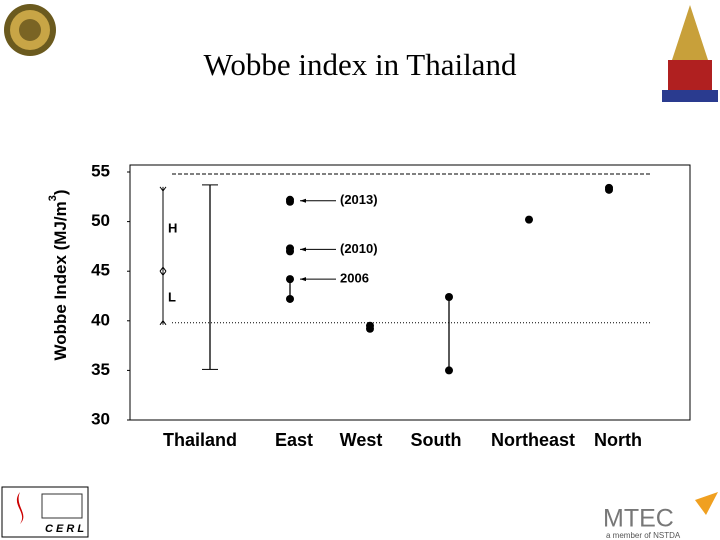 Image resolution: width=720 pixels, height=540 pixels. Describe the element at coordinates (690, 53) in the screenshot. I see `logo-top-right` at that location.